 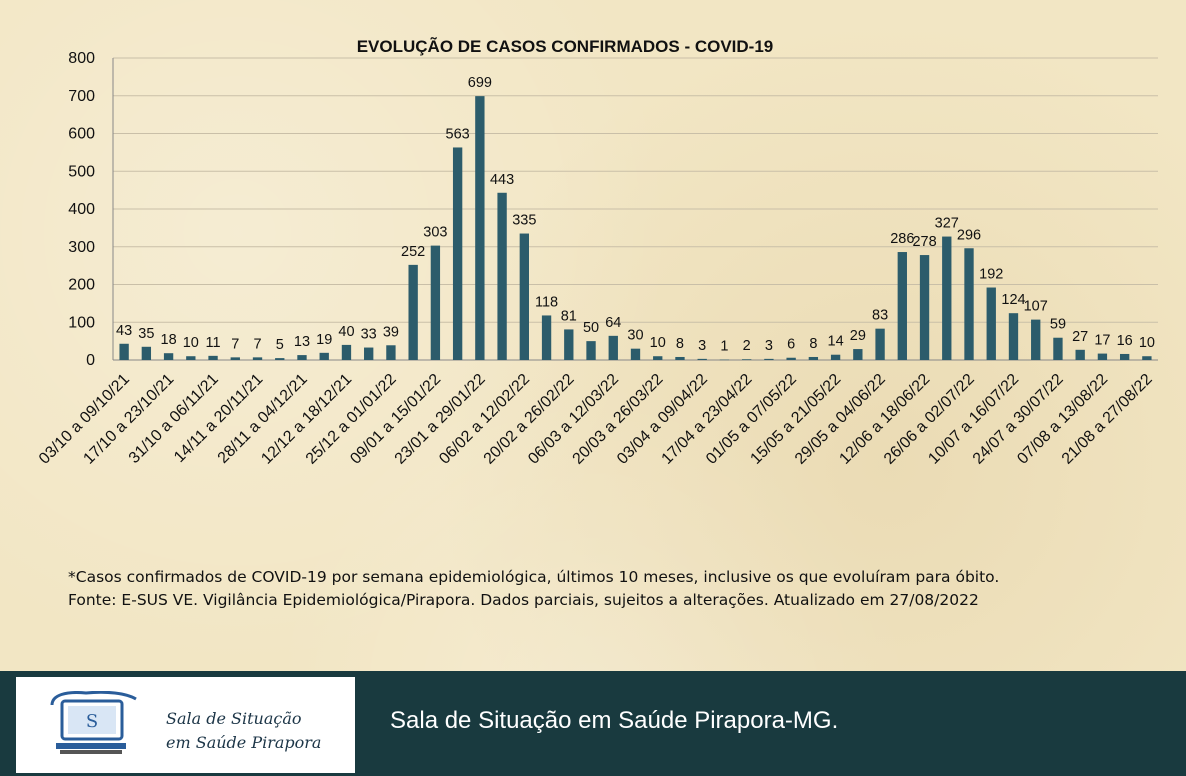 What do you see at coordinates (280, 345) in the screenshot?
I see `data-label: 5` at bounding box center [280, 345].